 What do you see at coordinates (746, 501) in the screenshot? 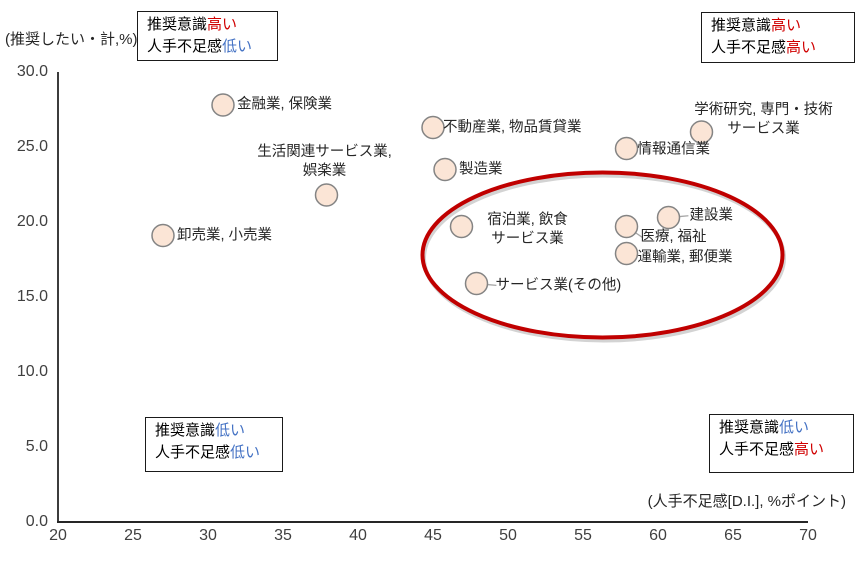
I see `x-axis-title: (人手不足感[D.I.], %ポイント)` at bounding box center [746, 501].